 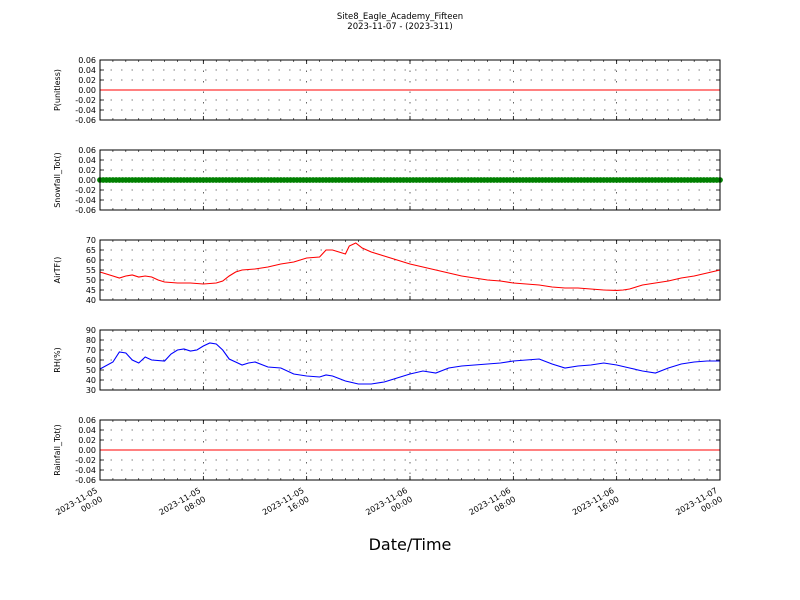 What do you see at coordinates (493, 506) in the screenshot?
I see `x-tick-label: 2023-11-0608:00` at bounding box center [493, 506].